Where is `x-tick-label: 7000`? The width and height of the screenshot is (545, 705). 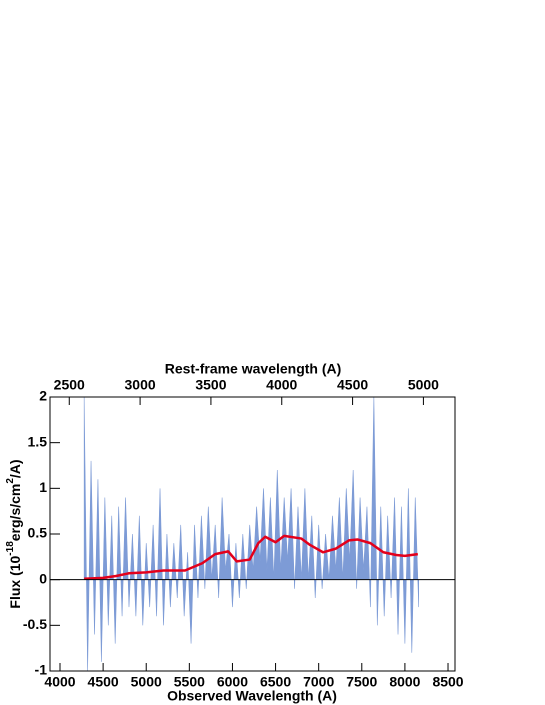 x-tick-label: 7000 is located at coordinates (318, 682).